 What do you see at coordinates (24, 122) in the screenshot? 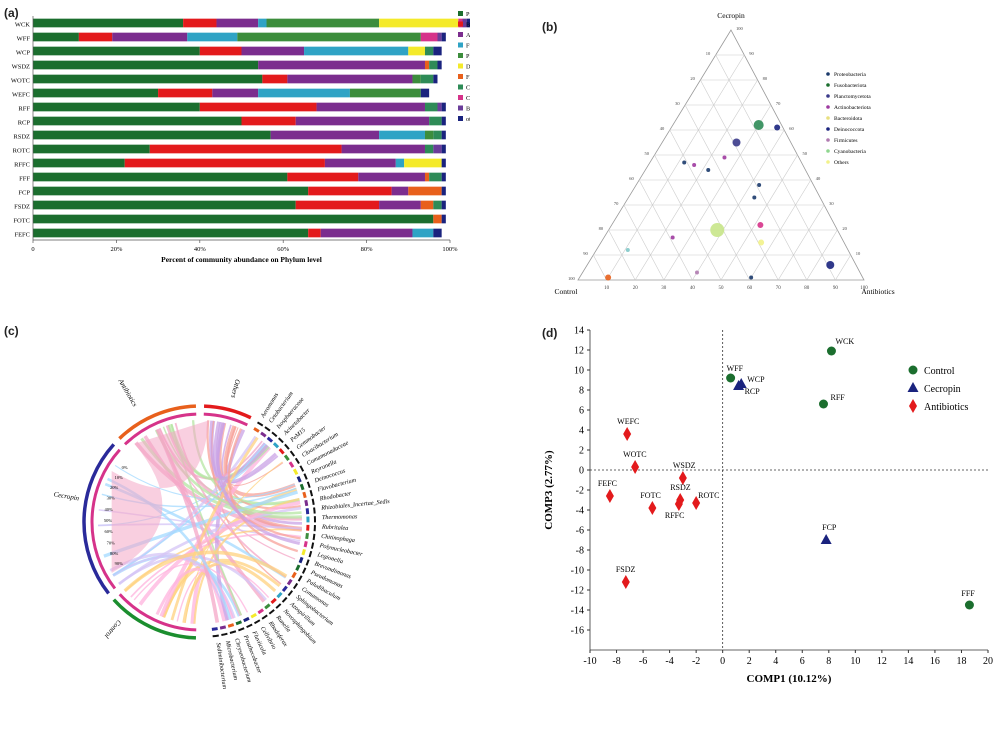
I see `category-label: RCP` at bounding box center [24, 122].